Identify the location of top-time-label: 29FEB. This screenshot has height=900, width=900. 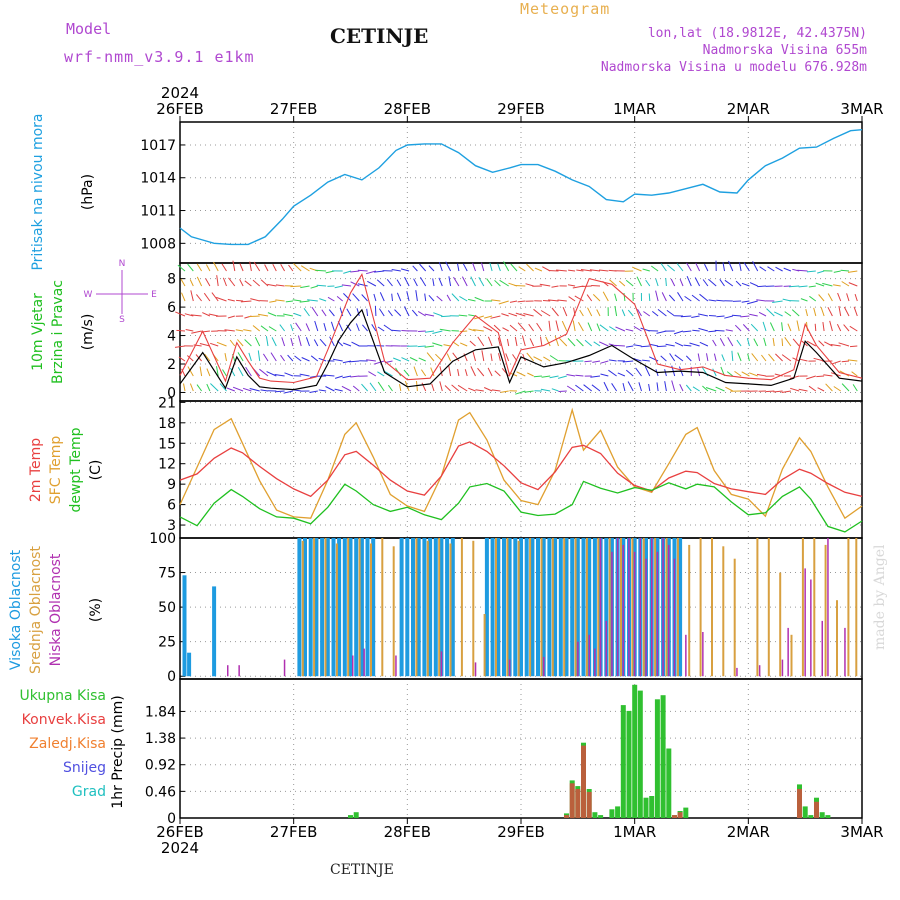
(520, 109).